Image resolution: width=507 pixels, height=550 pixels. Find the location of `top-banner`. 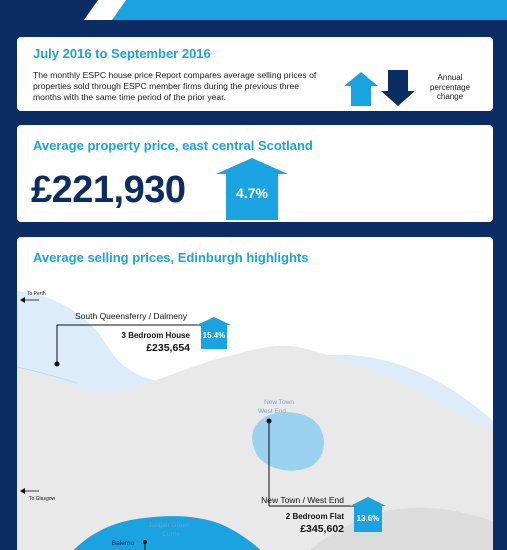

top-banner is located at coordinates (253, 10).